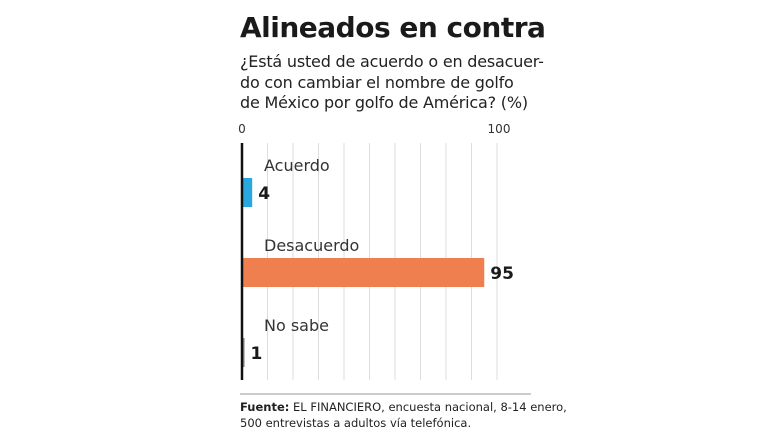 The height and width of the screenshot is (436, 775). I want to click on subtitle-line: de México por golfo de América? (%), so click(384, 102).